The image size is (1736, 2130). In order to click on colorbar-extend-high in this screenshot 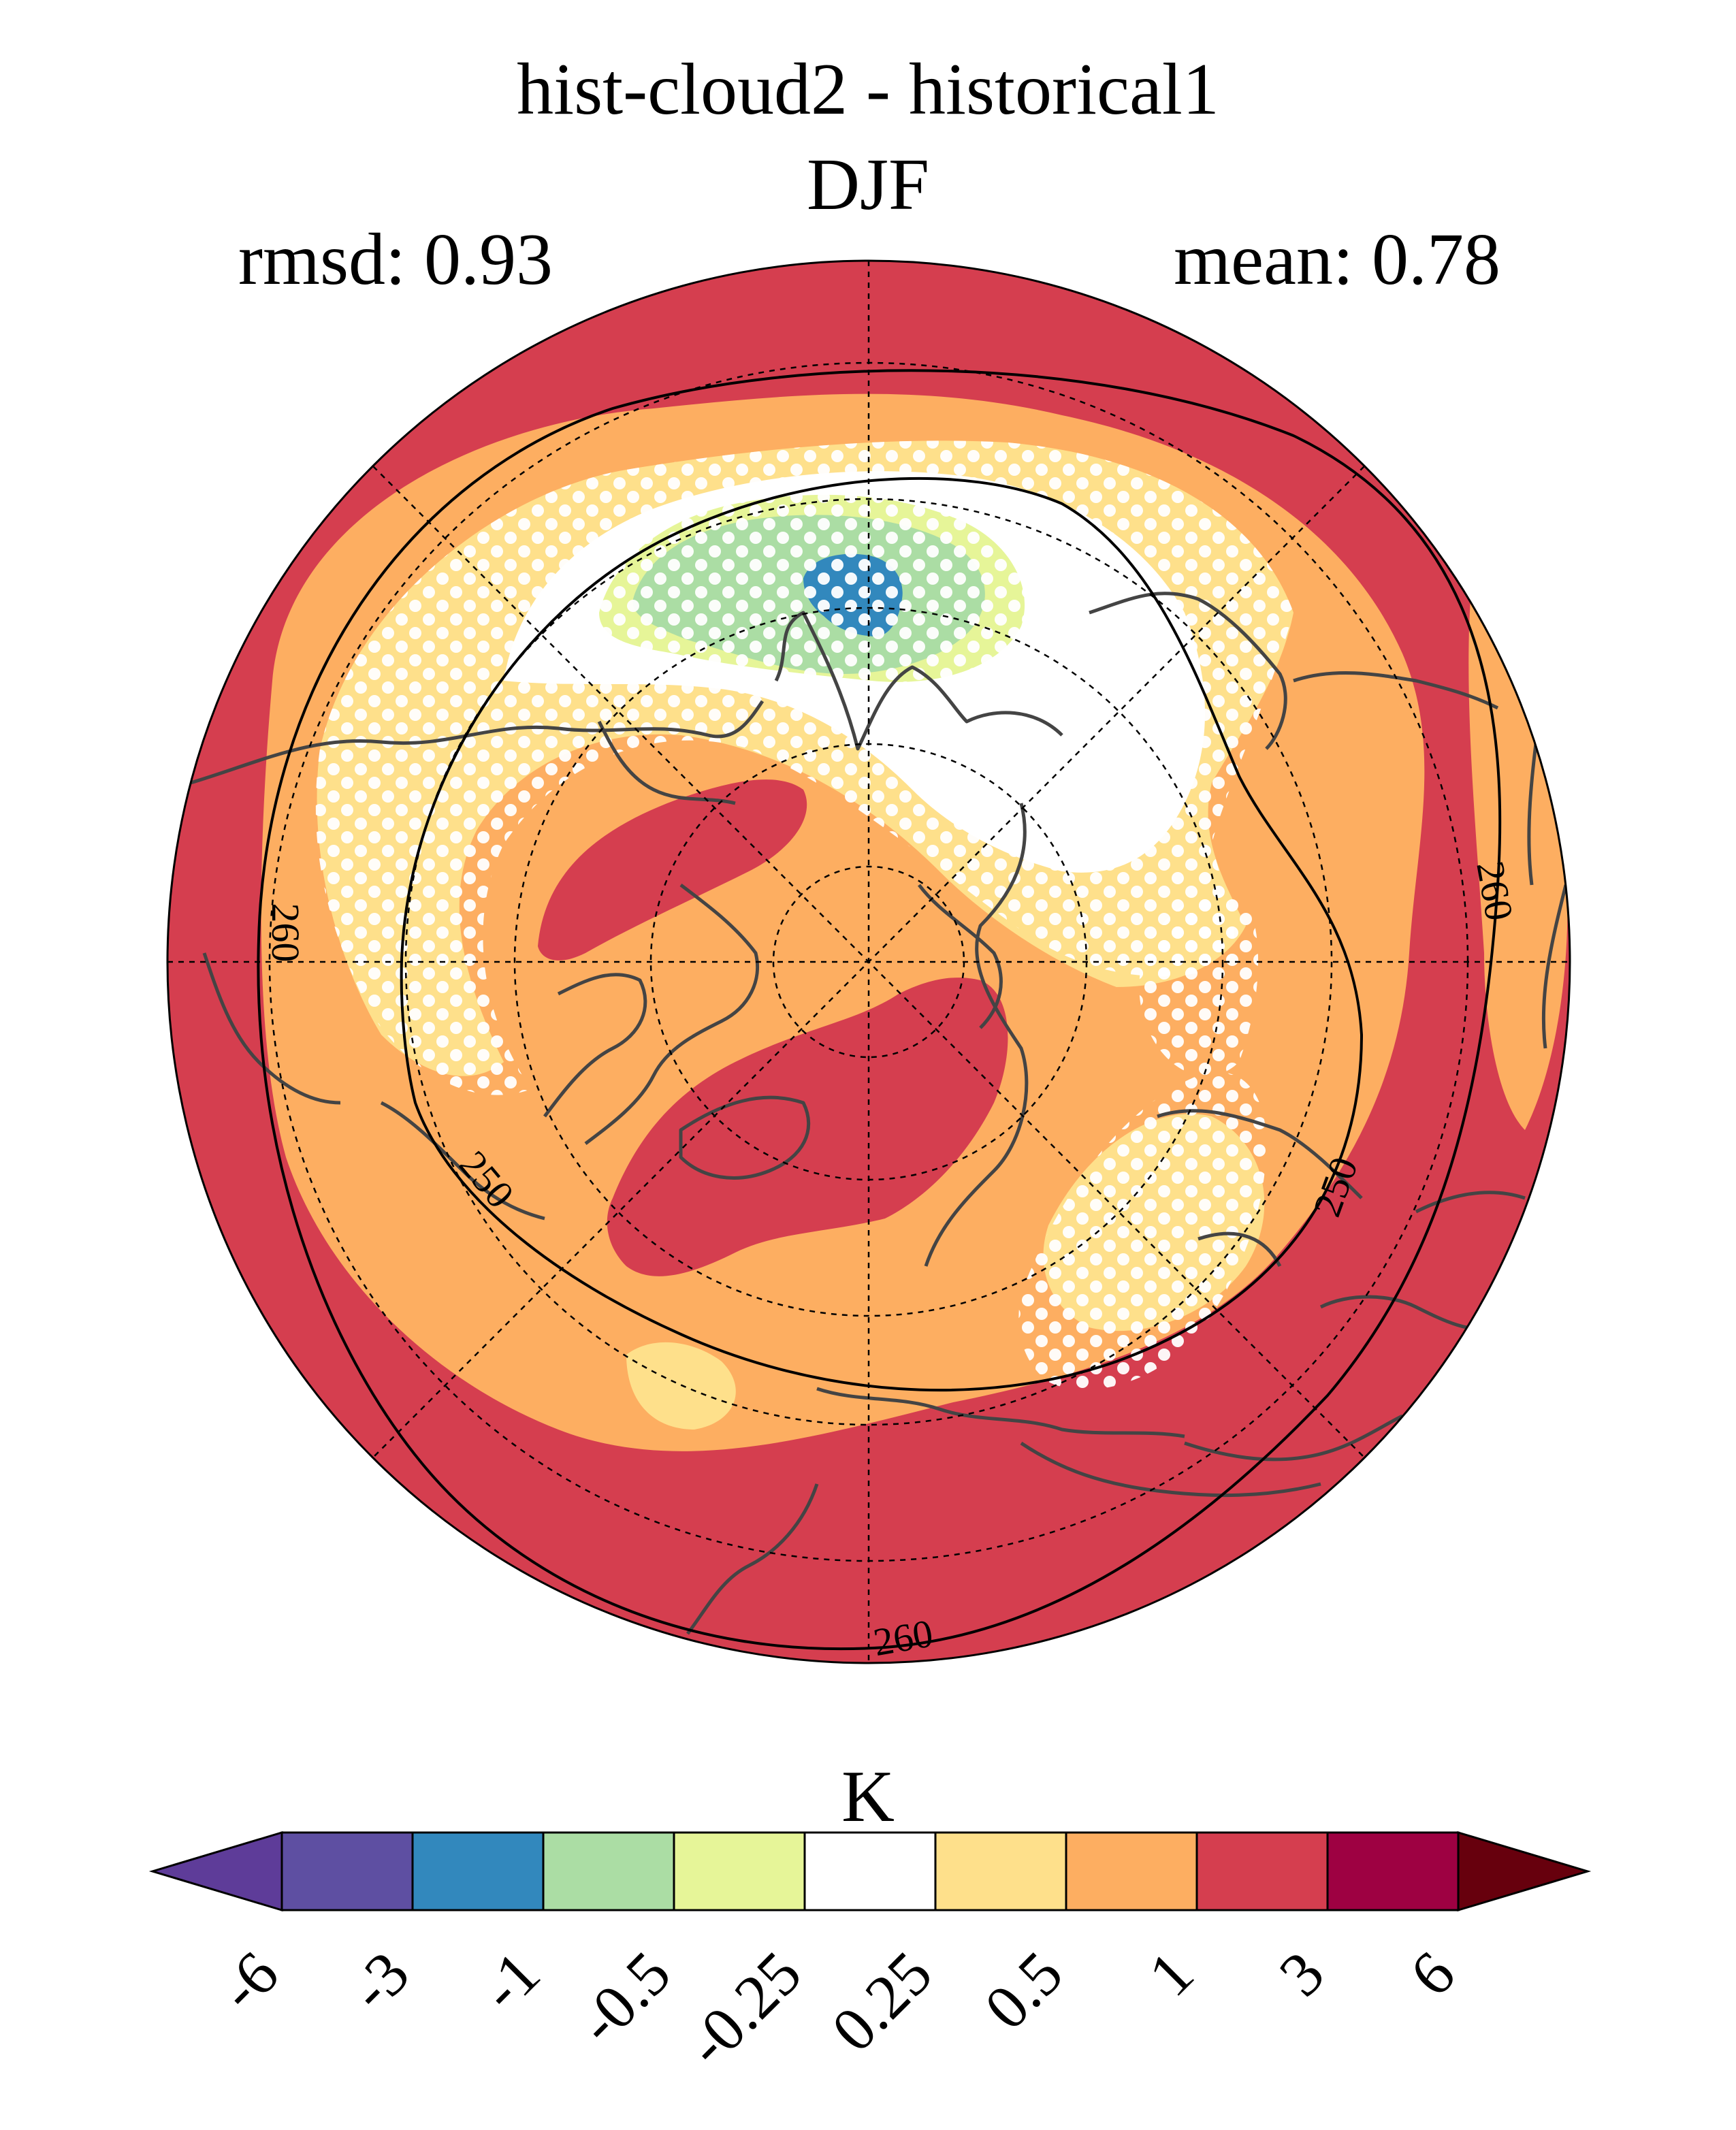, I will do `click(1525, 1871)`.